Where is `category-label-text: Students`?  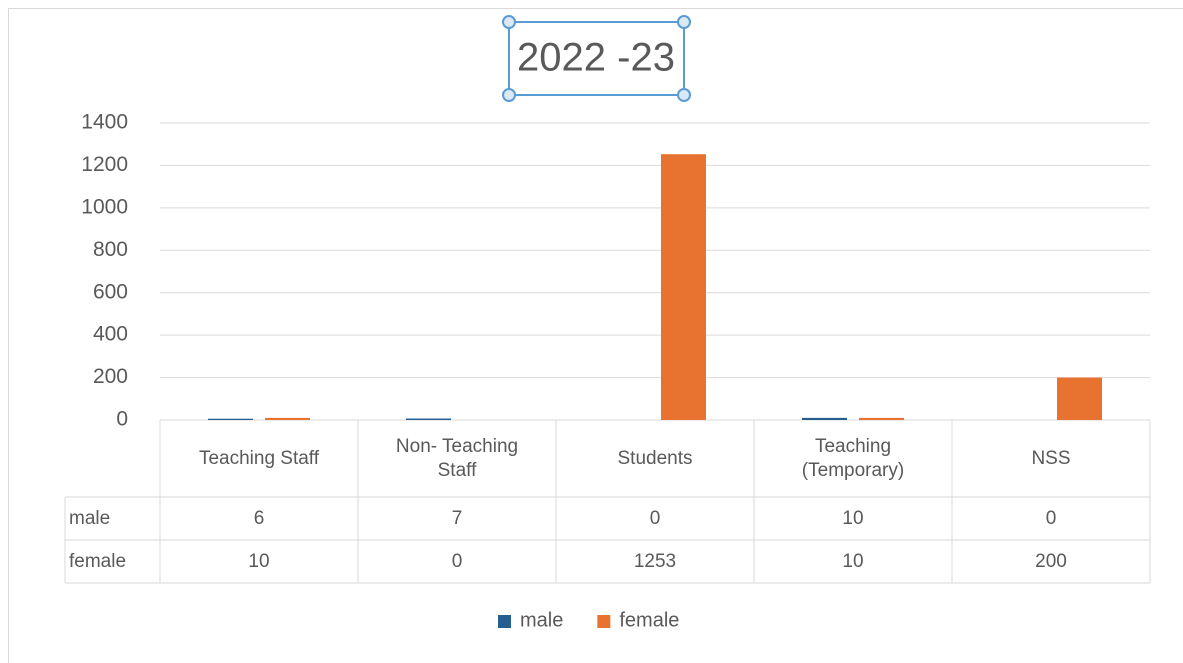
category-label-text: Students is located at coordinates (655, 458).